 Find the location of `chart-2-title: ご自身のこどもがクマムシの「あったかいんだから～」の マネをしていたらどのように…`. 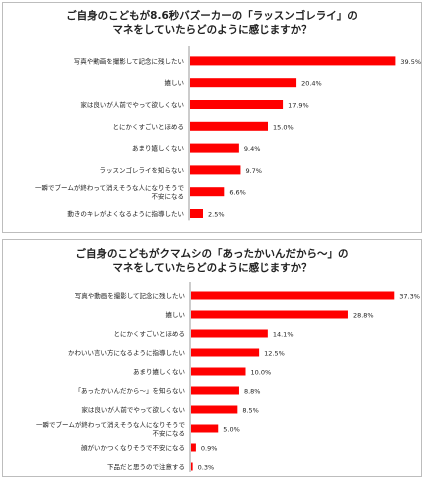

chart-2-title: ご自身のこどもがクマムシの「あったかいんだから～」の マネをしていたらどのように… is located at coordinates (212, 261).